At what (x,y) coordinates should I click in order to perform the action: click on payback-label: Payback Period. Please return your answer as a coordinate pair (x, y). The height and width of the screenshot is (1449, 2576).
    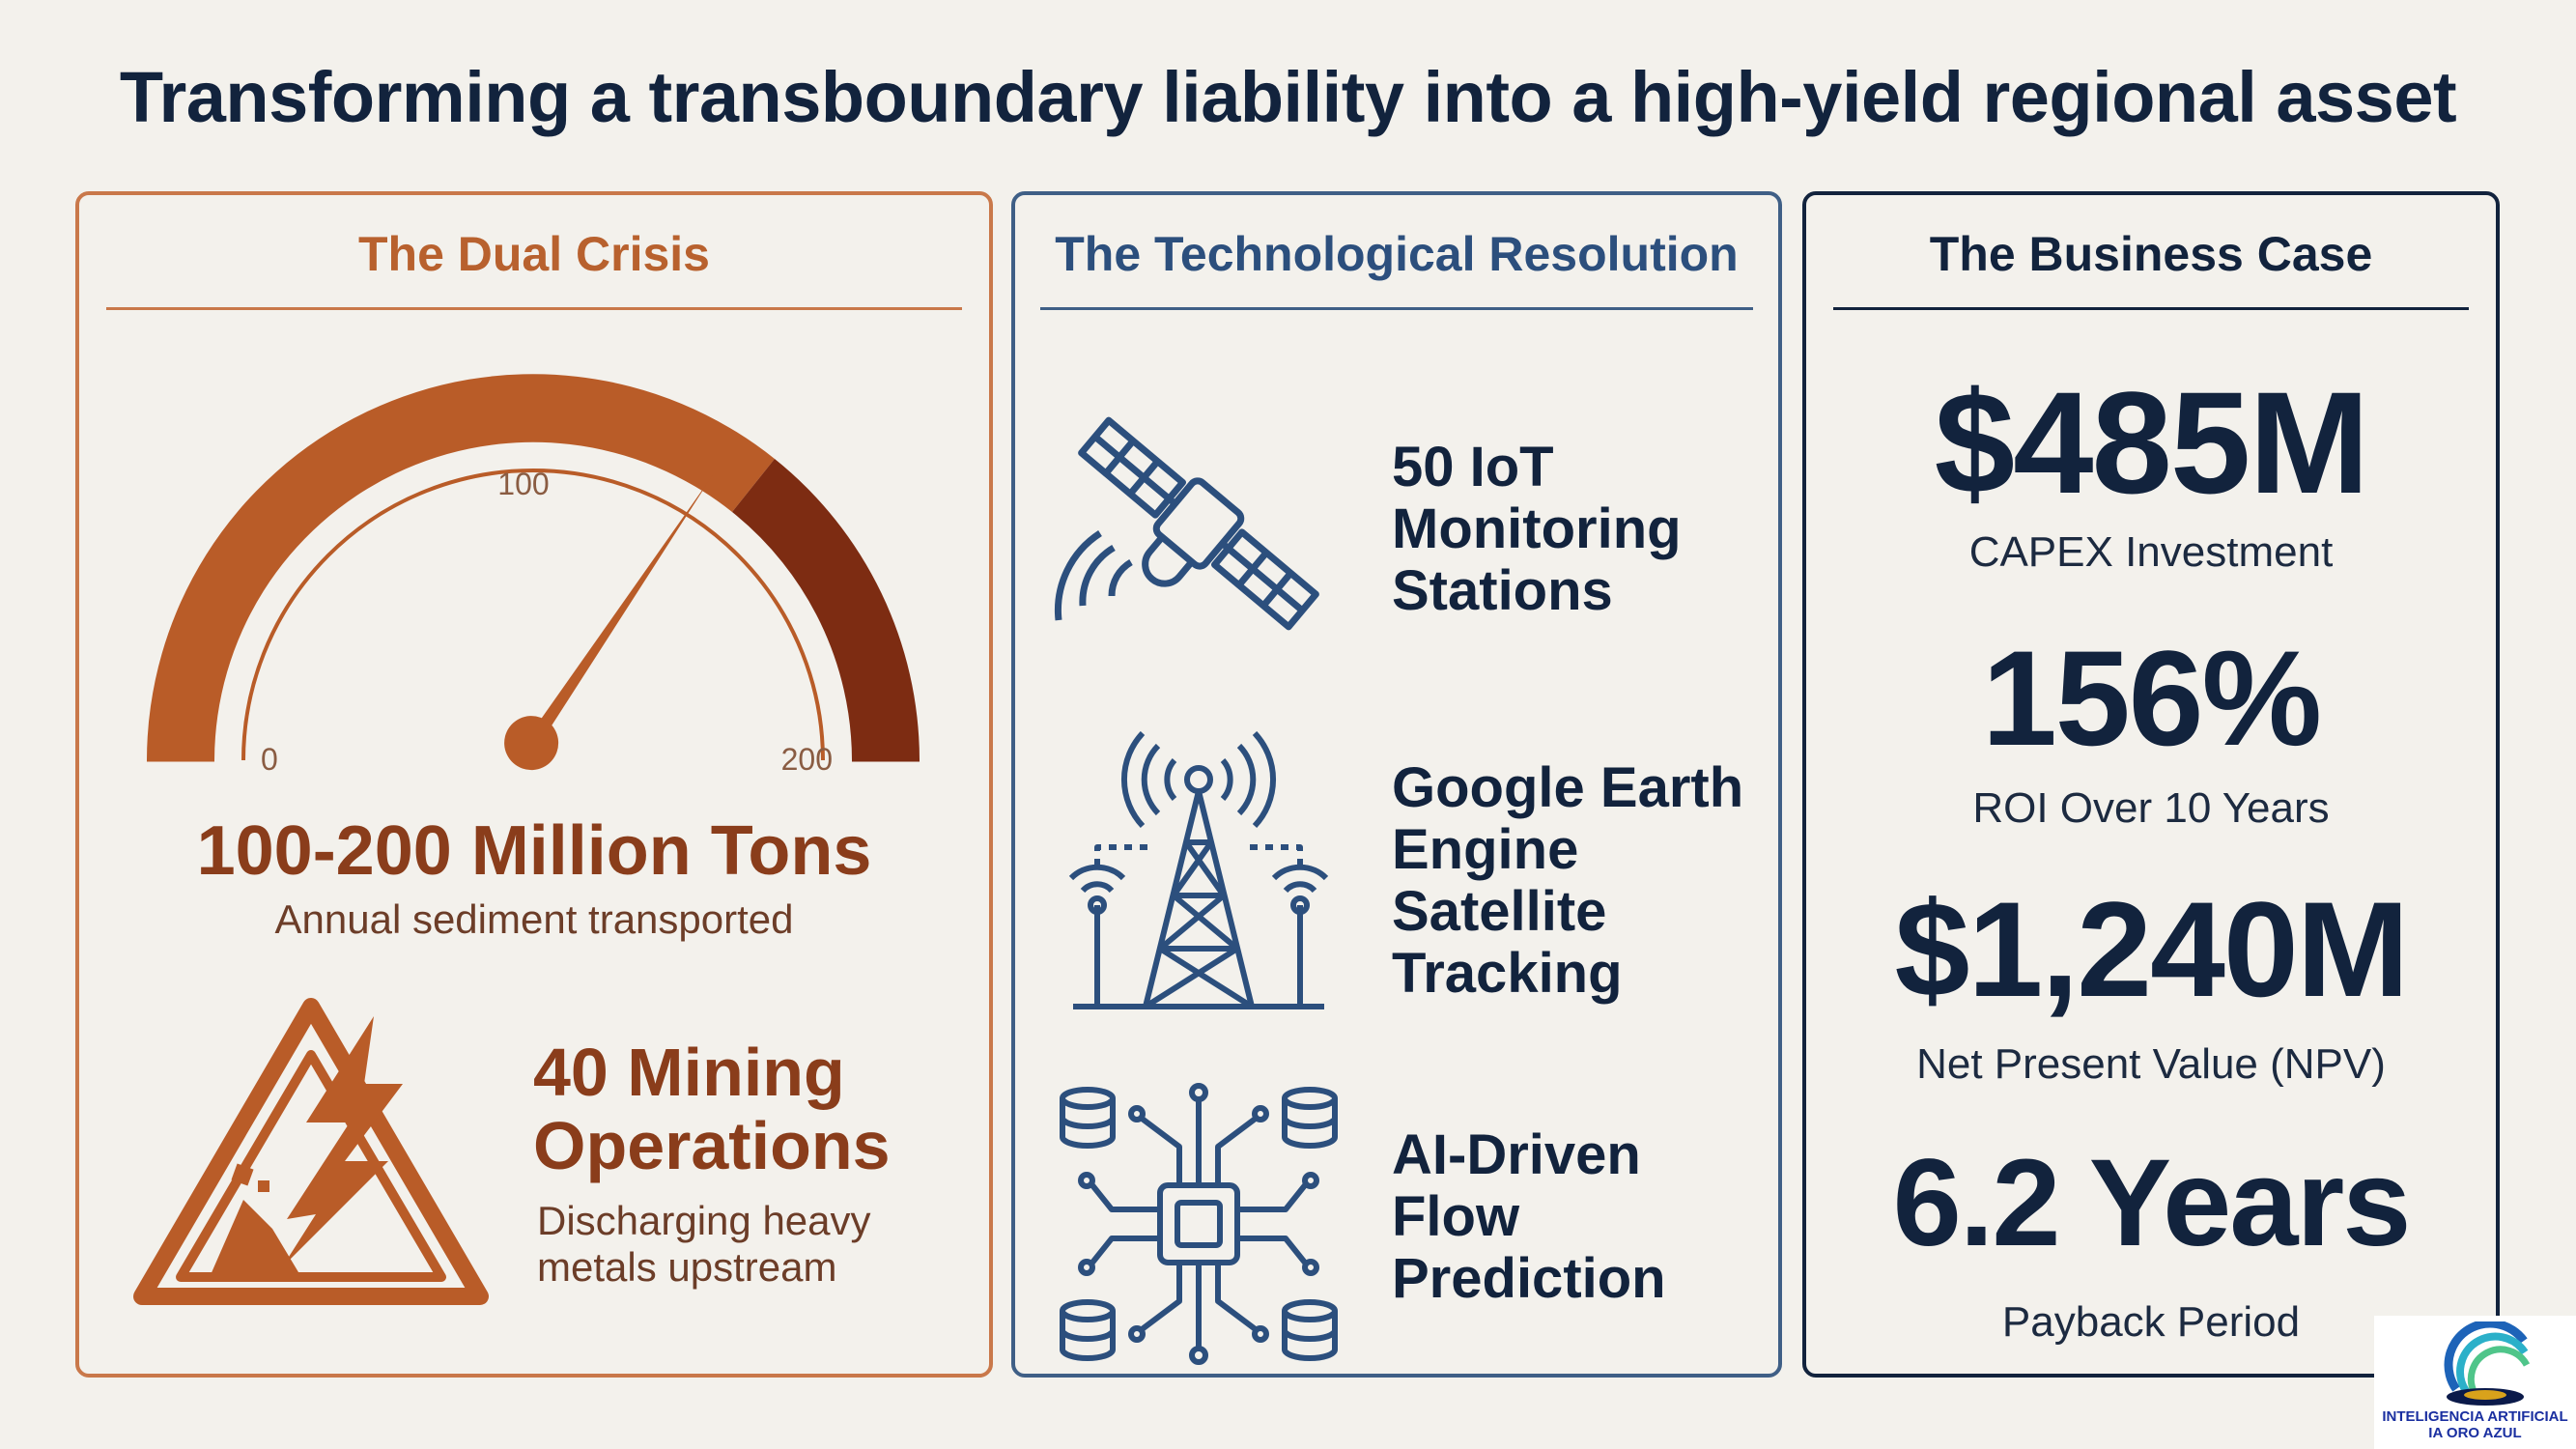
    Looking at the image, I should click on (2151, 1322).